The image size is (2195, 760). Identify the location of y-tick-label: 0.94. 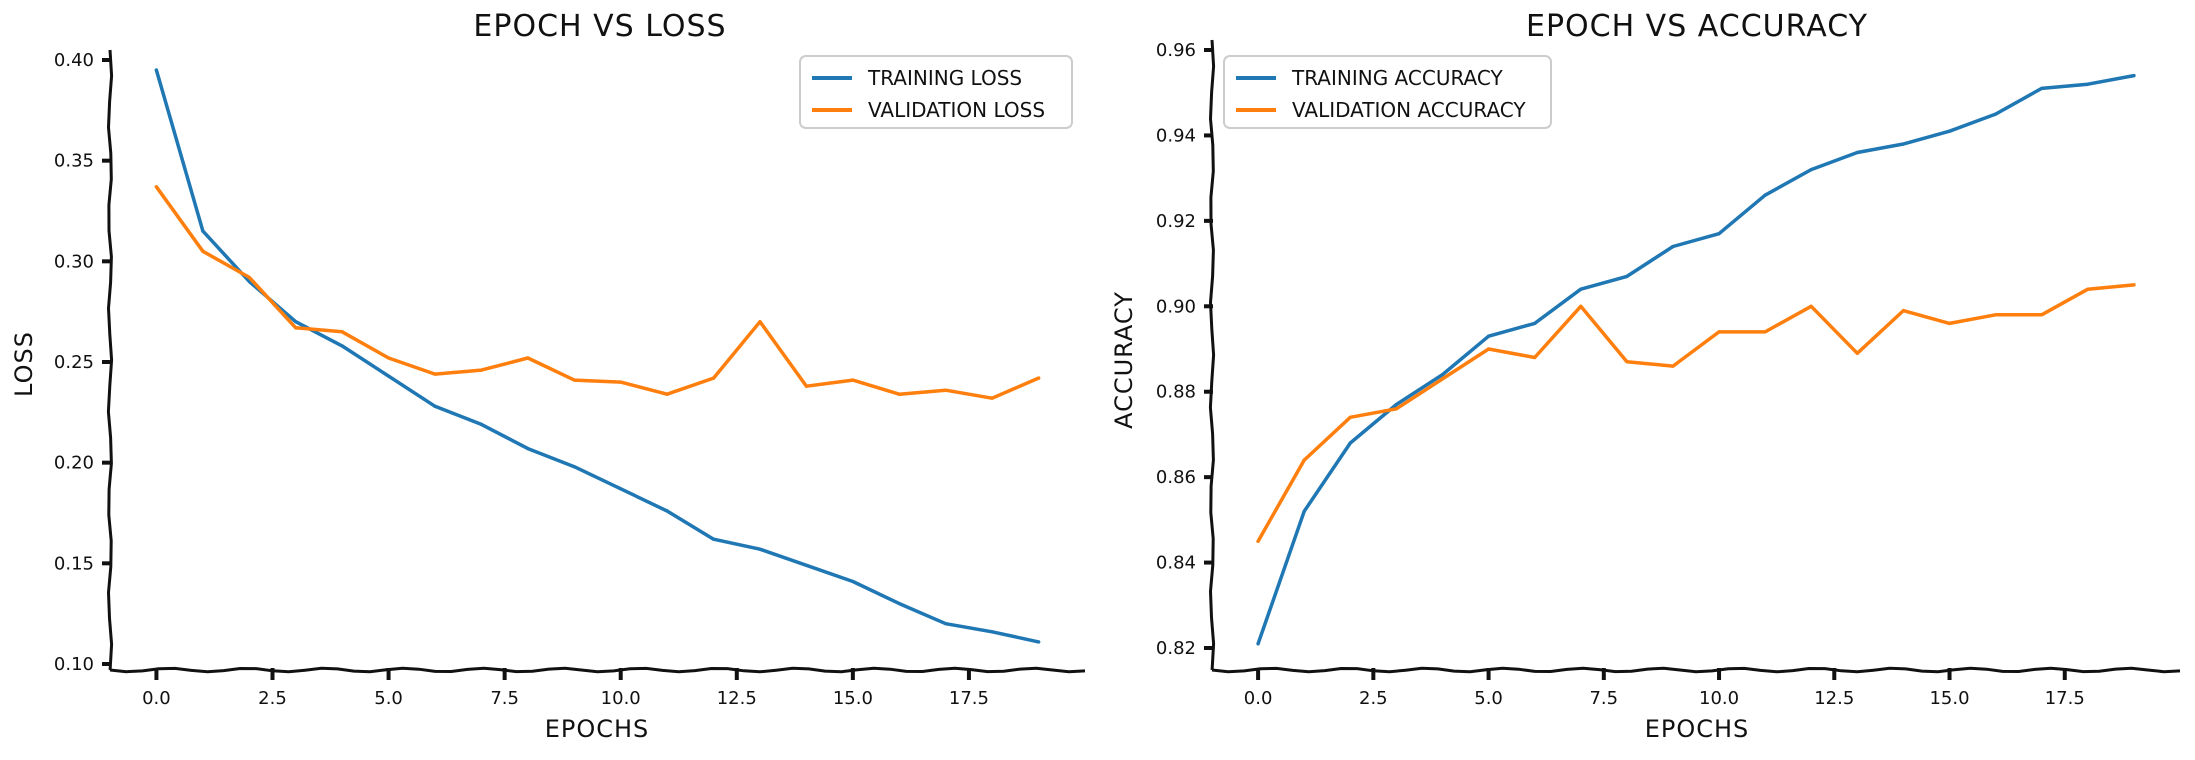
(1176, 135).